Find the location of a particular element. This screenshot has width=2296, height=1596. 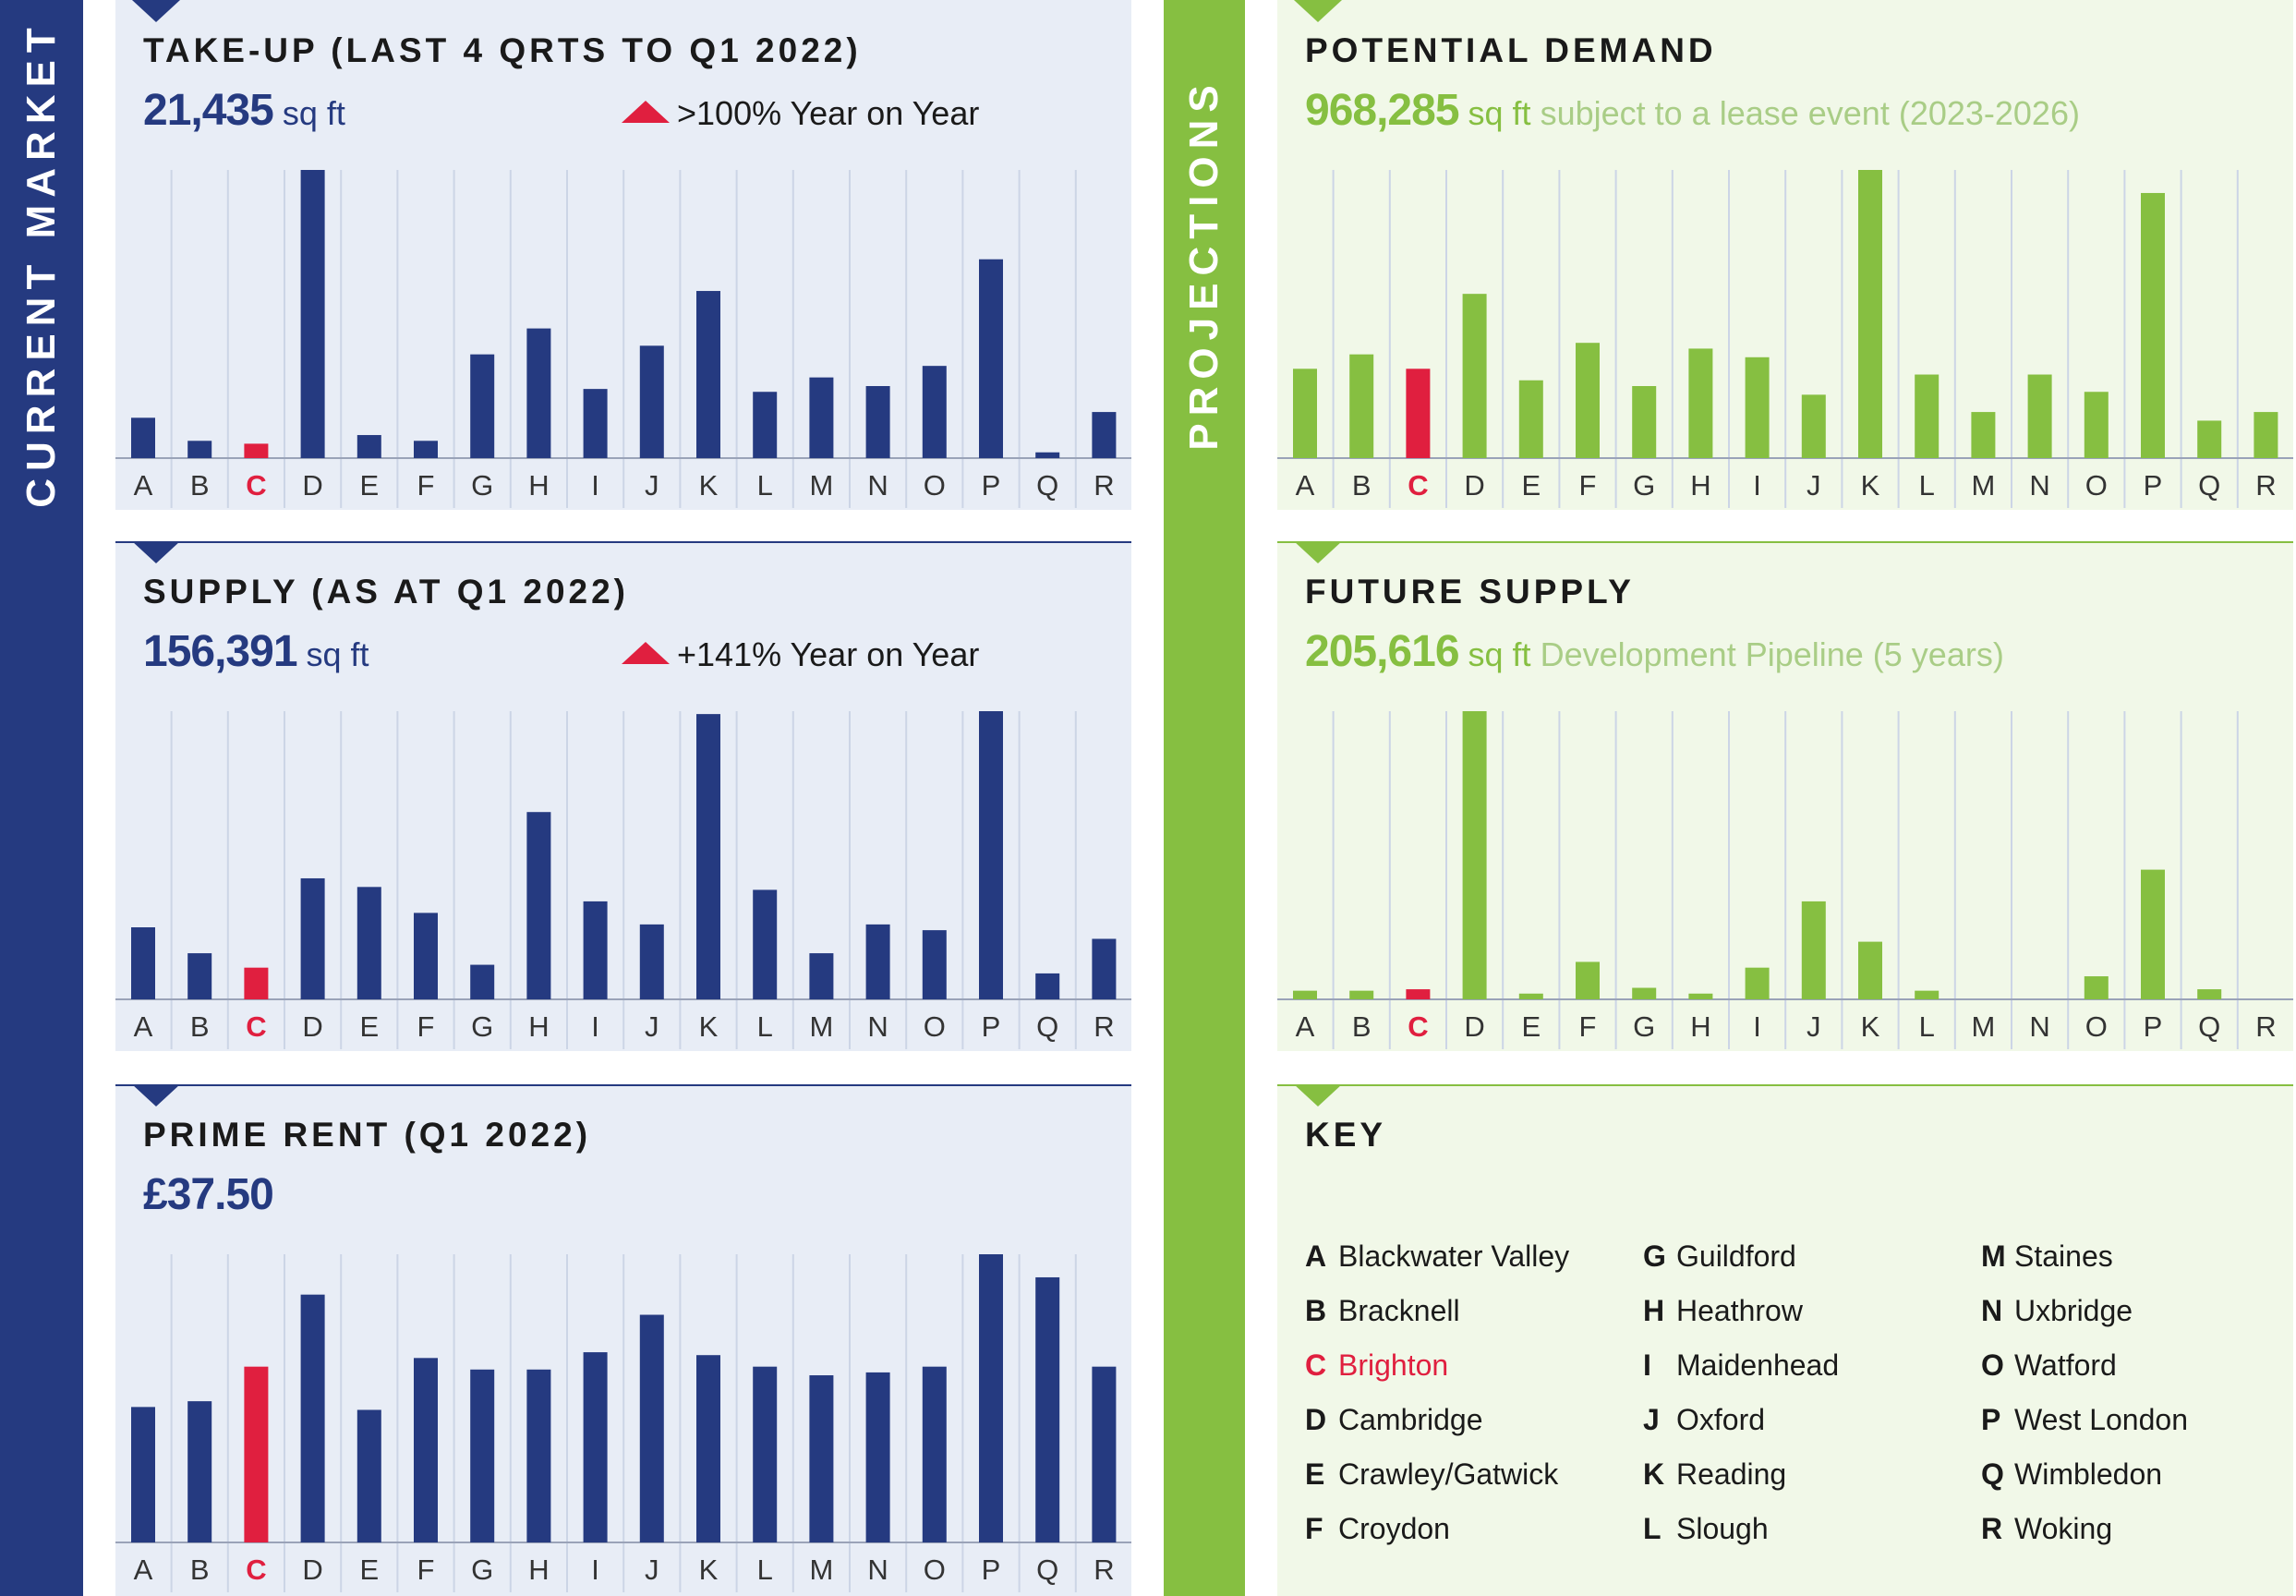

key-letter: M is located at coordinates (1994, 1256).